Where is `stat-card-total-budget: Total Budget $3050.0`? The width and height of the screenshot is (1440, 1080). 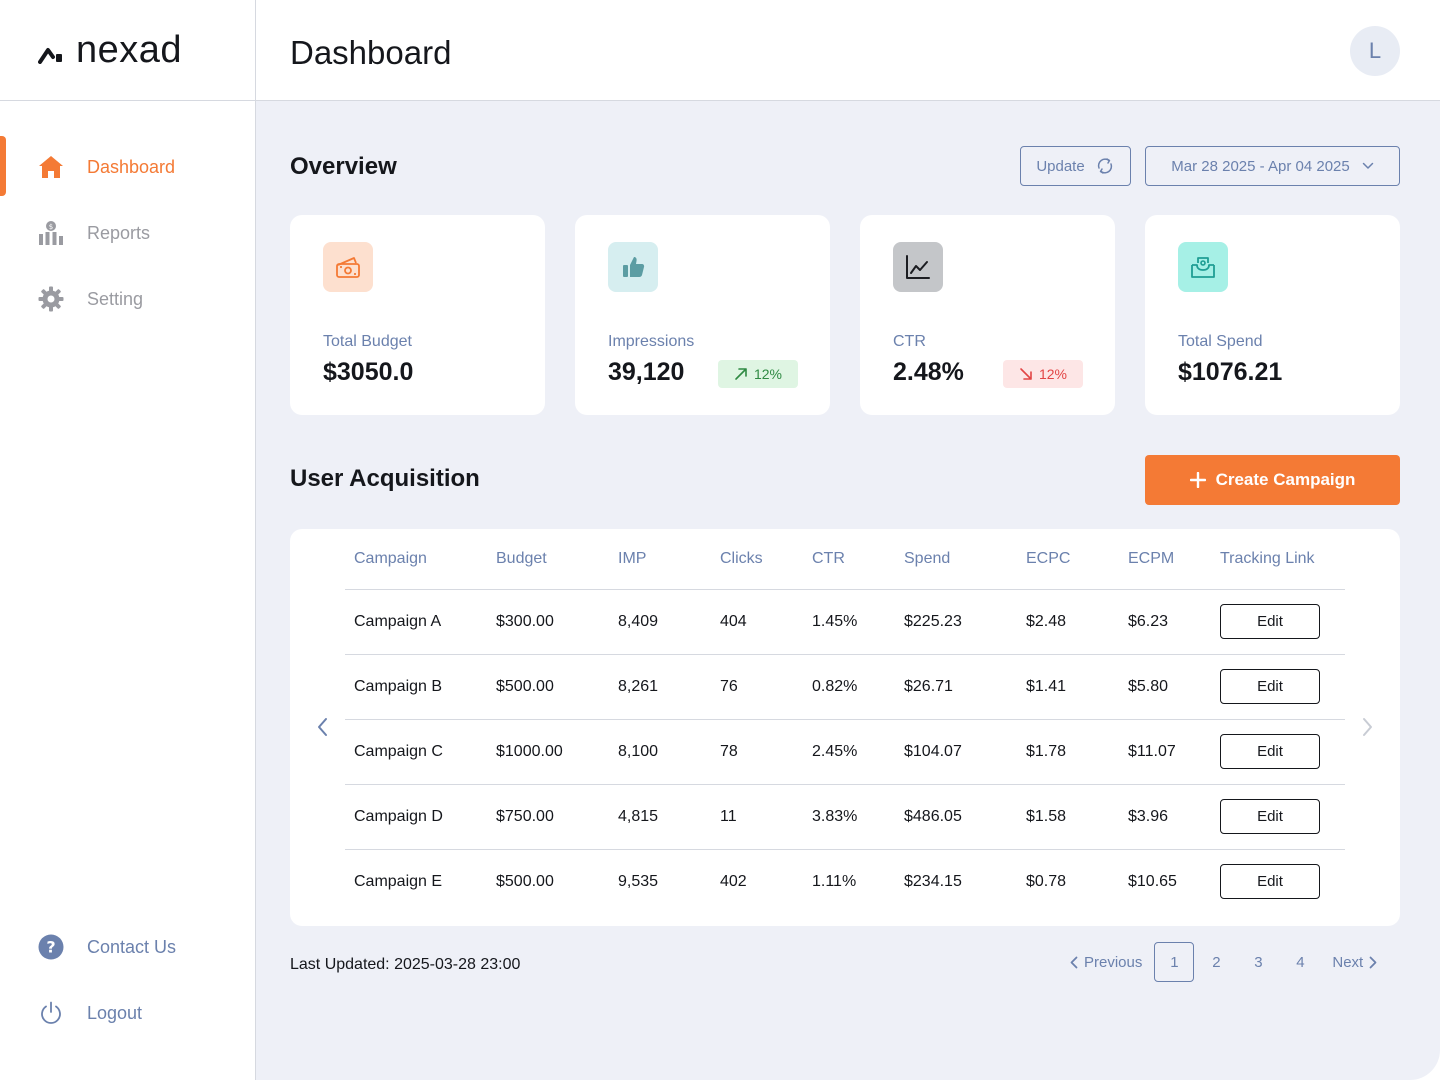
stat-card-total-budget: Total Budget $3050.0 is located at coordinates (417, 315).